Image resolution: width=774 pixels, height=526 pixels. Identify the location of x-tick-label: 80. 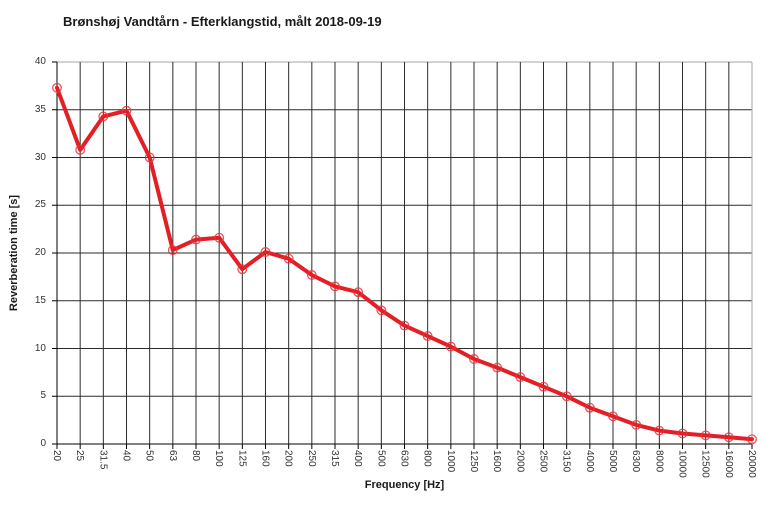
(195, 456).